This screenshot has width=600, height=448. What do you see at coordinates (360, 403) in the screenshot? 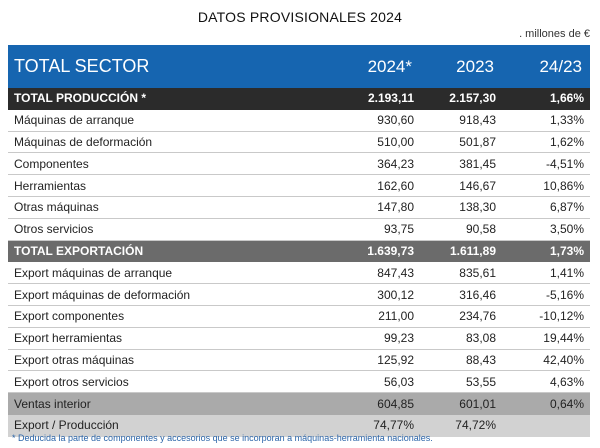
I see `value-2024: 604,85` at bounding box center [360, 403].